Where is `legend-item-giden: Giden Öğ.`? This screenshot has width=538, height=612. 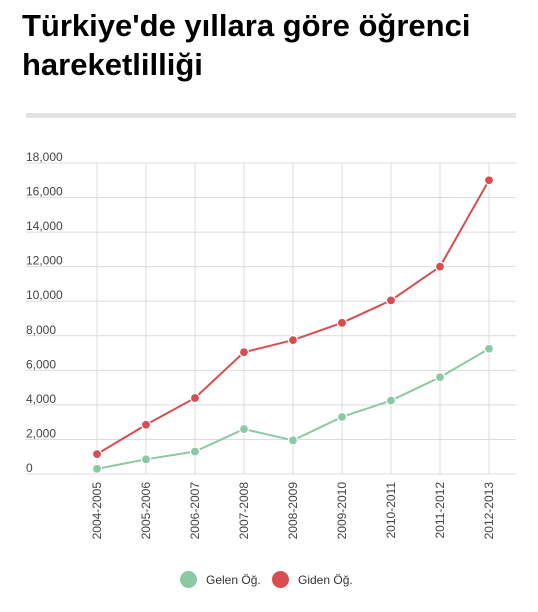
legend-item-giden: Giden Öğ. is located at coordinates (312, 579).